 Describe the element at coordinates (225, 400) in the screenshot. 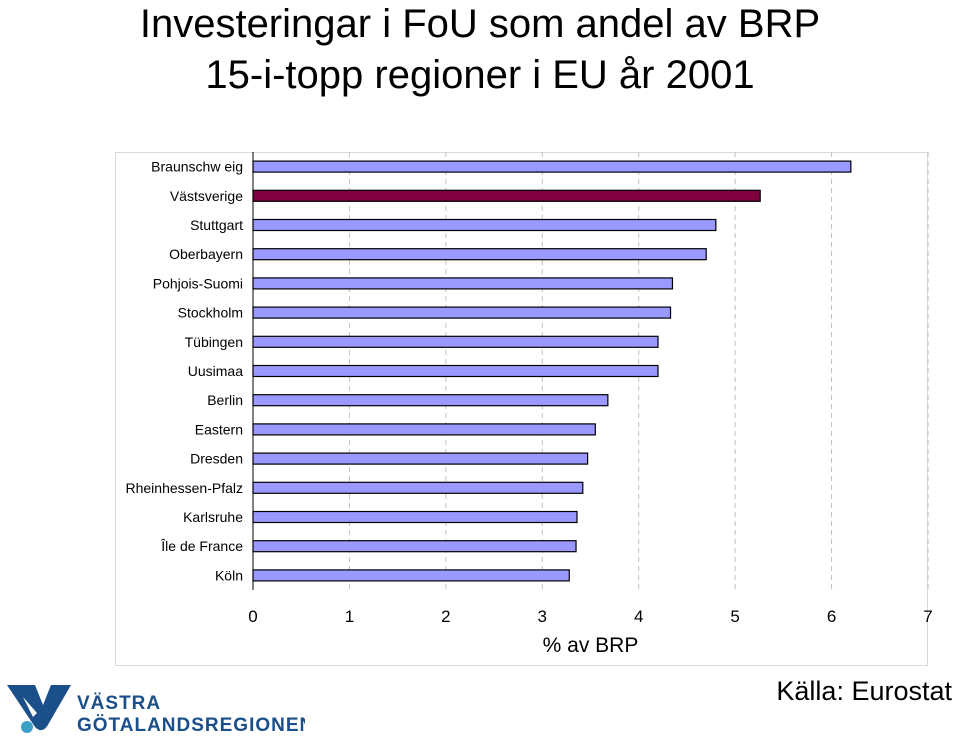

I see `category-label: Berlin` at that location.